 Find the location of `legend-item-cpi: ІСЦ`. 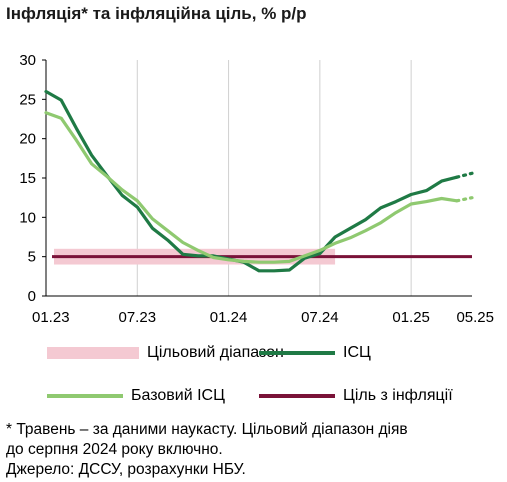

legend-item-cpi: ІСЦ is located at coordinates (315, 353).